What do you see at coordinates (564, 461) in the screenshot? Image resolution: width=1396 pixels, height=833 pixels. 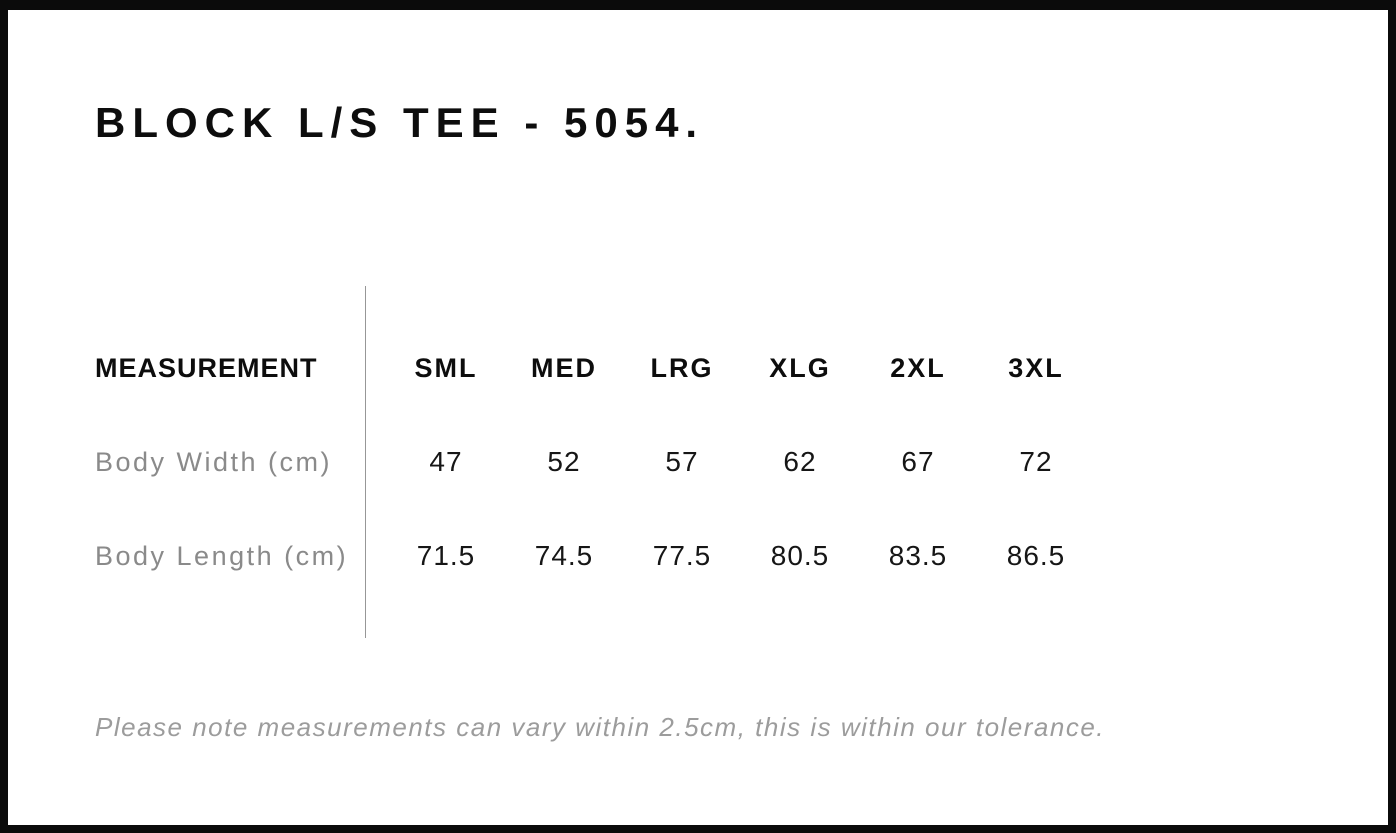 I see `body-width-med: 52` at bounding box center [564, 461].